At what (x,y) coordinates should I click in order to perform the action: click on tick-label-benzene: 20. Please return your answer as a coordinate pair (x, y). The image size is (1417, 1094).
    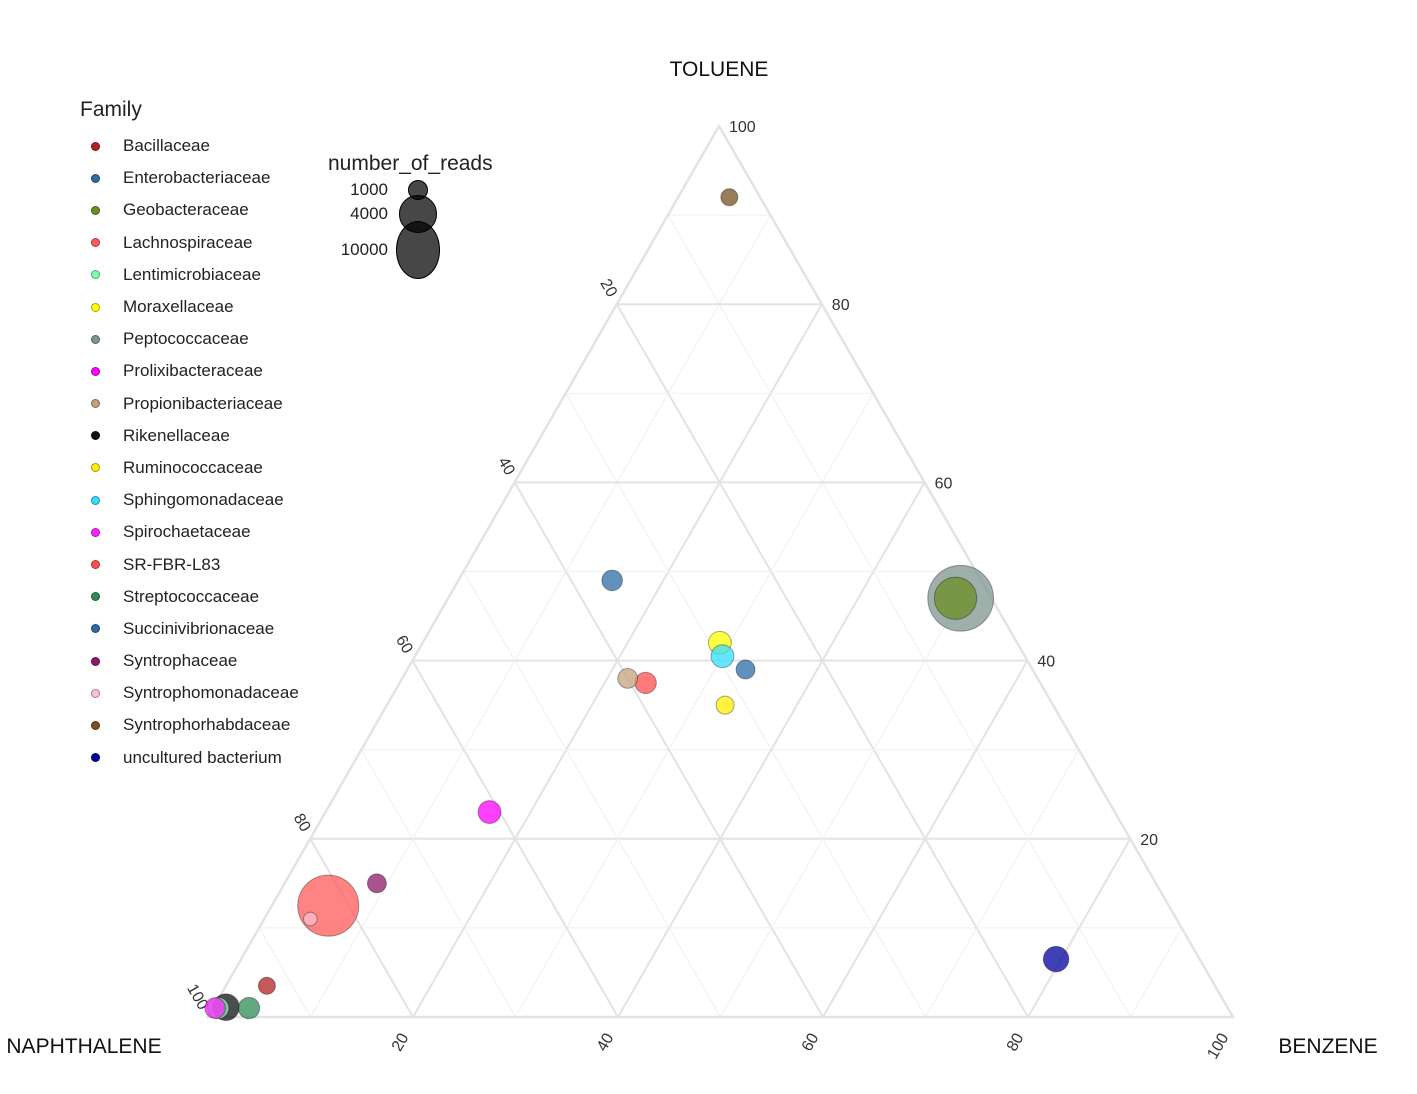
    Looking at the image, I should click on (401, 1042).